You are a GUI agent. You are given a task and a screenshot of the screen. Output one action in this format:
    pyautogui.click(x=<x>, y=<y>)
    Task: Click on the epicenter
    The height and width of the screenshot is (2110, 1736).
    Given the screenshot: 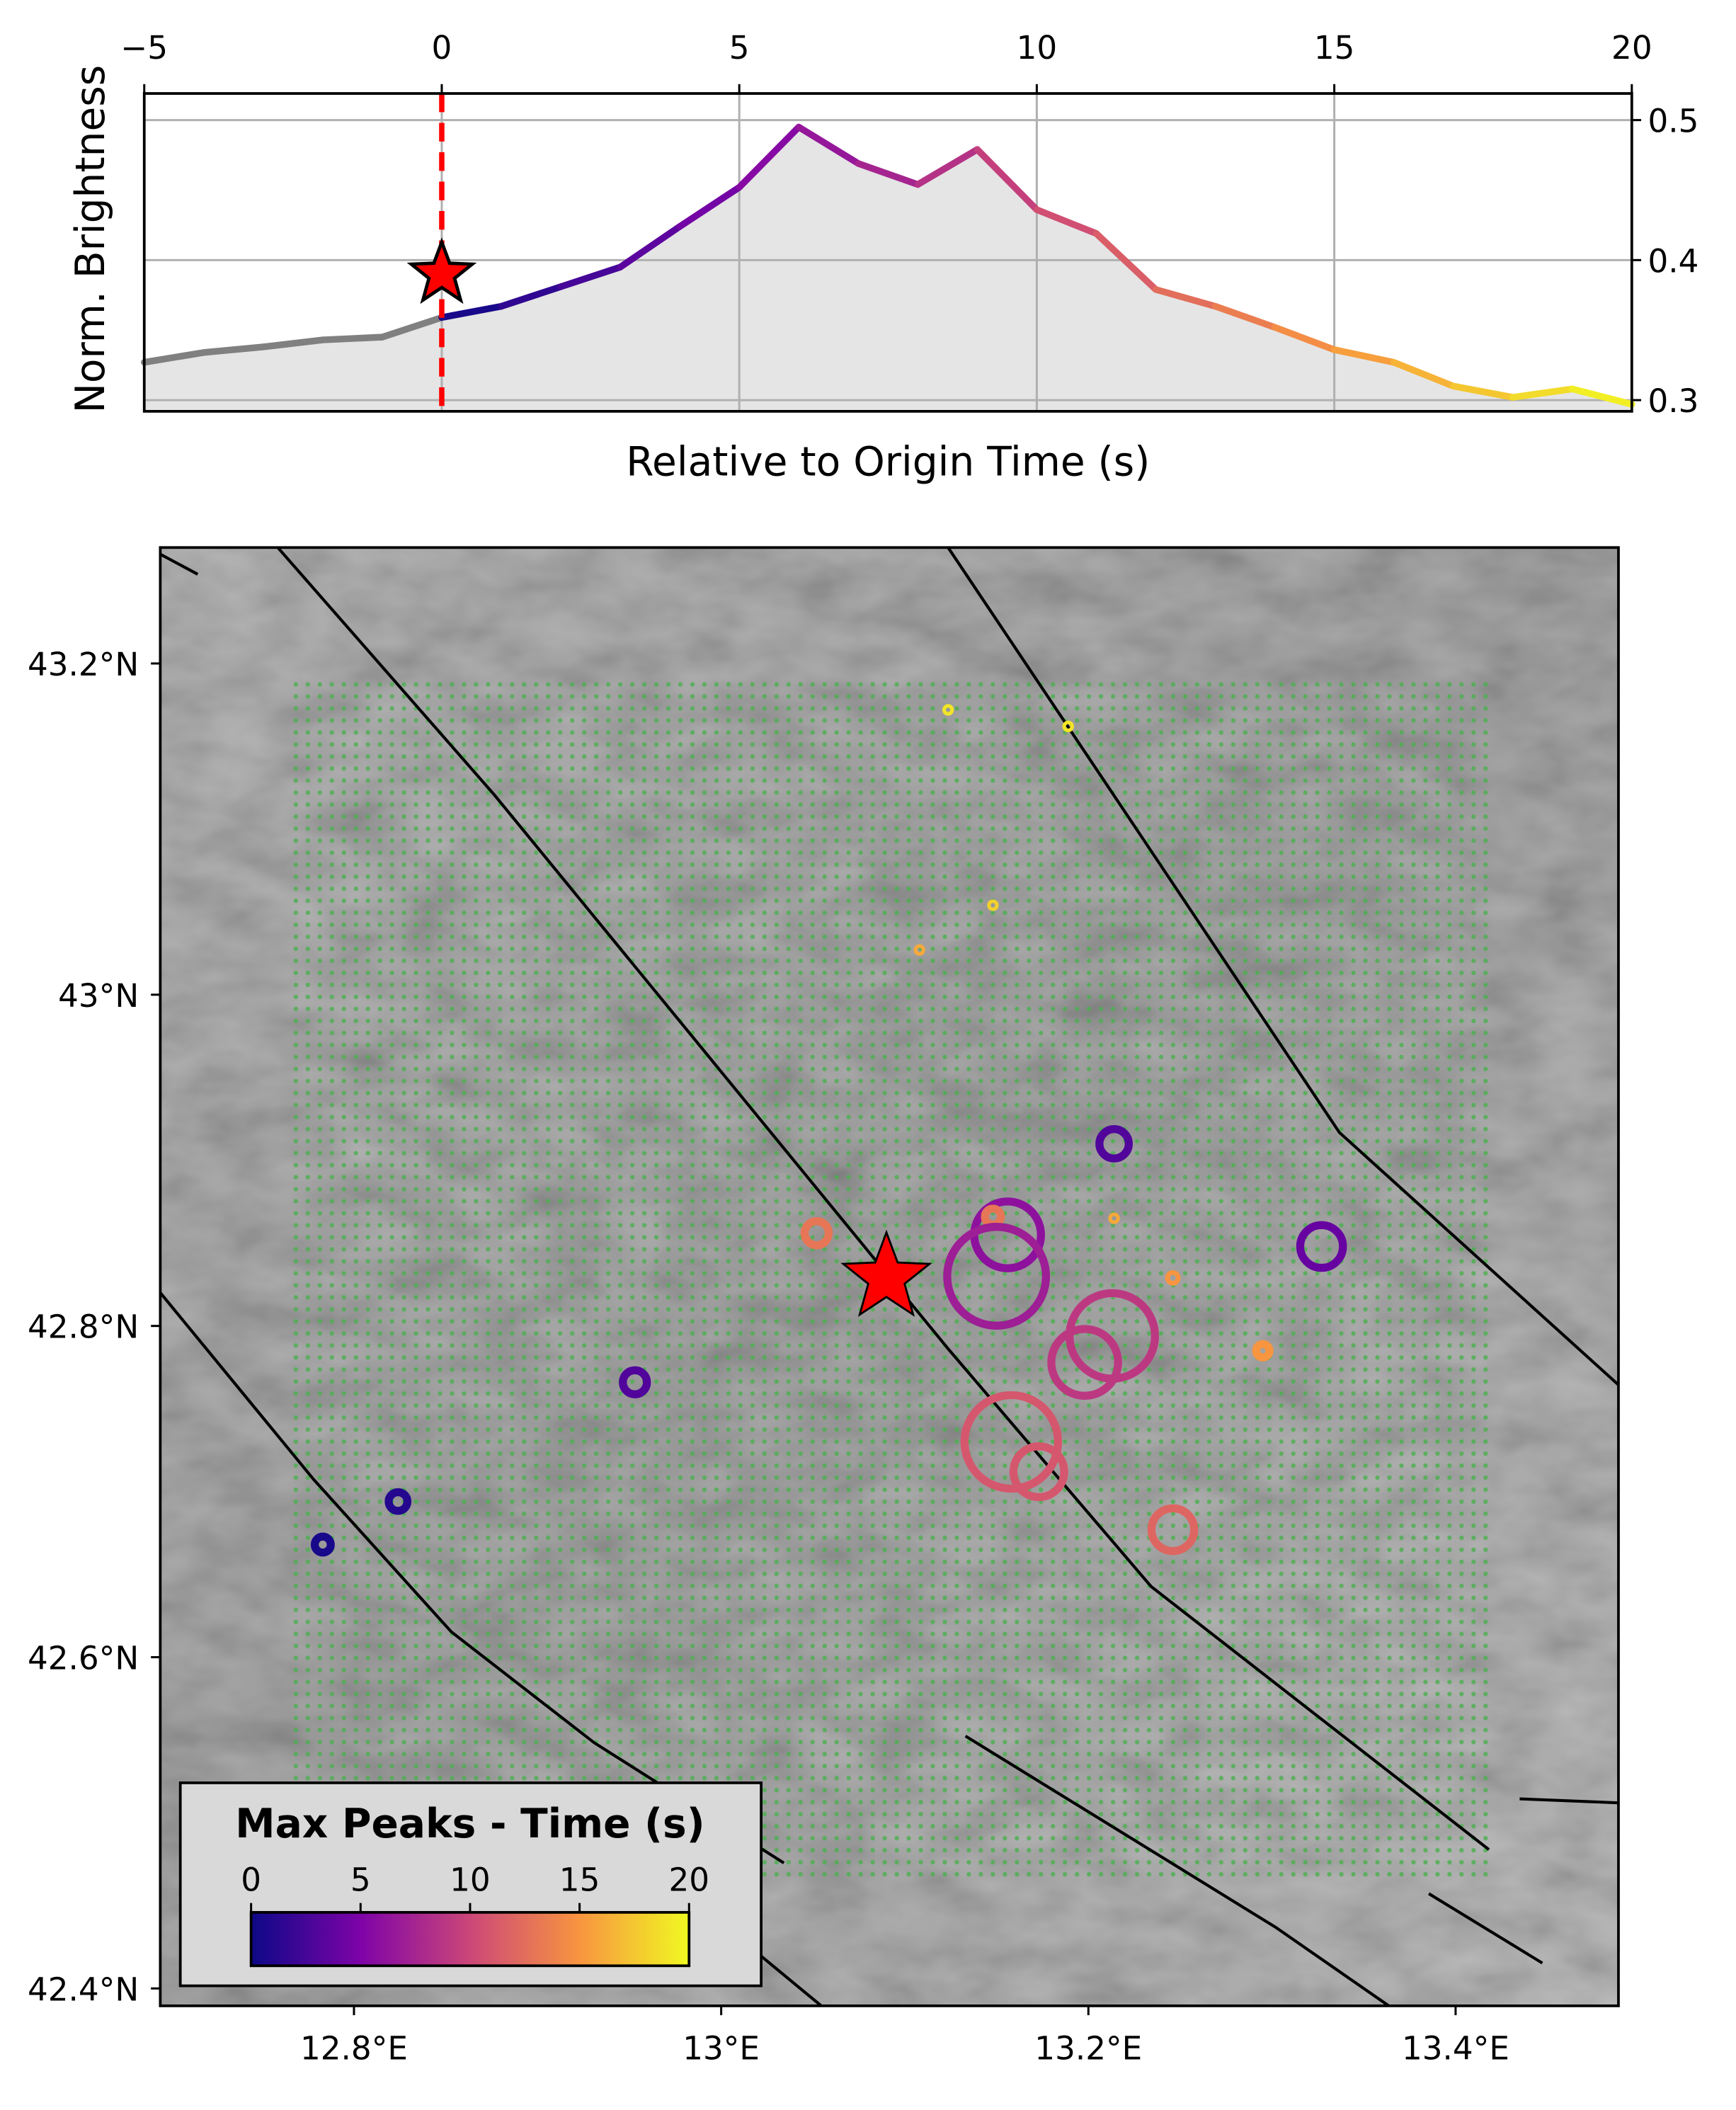 What is the action you would take?
    pyautogui.click(x=886, y=1273)
    